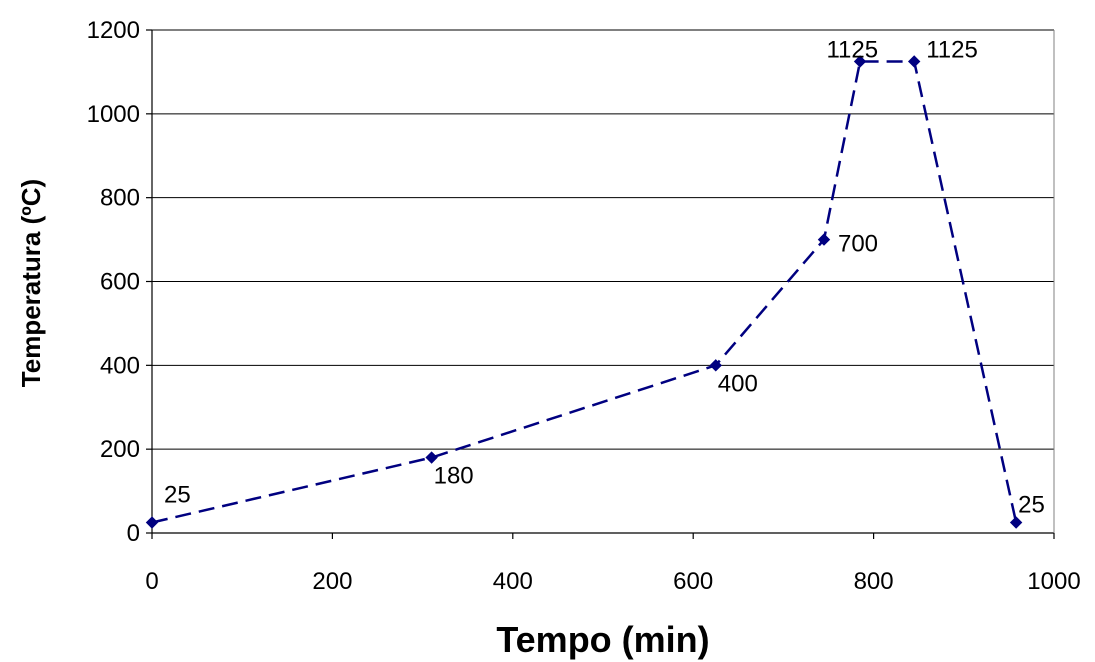 This screenshot has width=1095, height=662. What do you see at coordinates (693, 581) in the screenshot?
I see `x-tick-label: 600` at bounding box center [693, 581].